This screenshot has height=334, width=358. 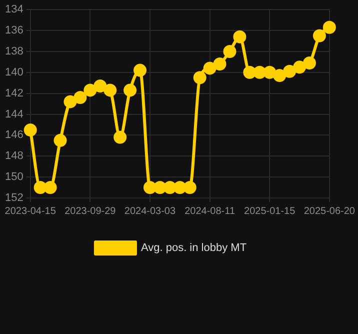 I want to click on x-tick-label: 2025-01-15, so click(x=270, y=211).